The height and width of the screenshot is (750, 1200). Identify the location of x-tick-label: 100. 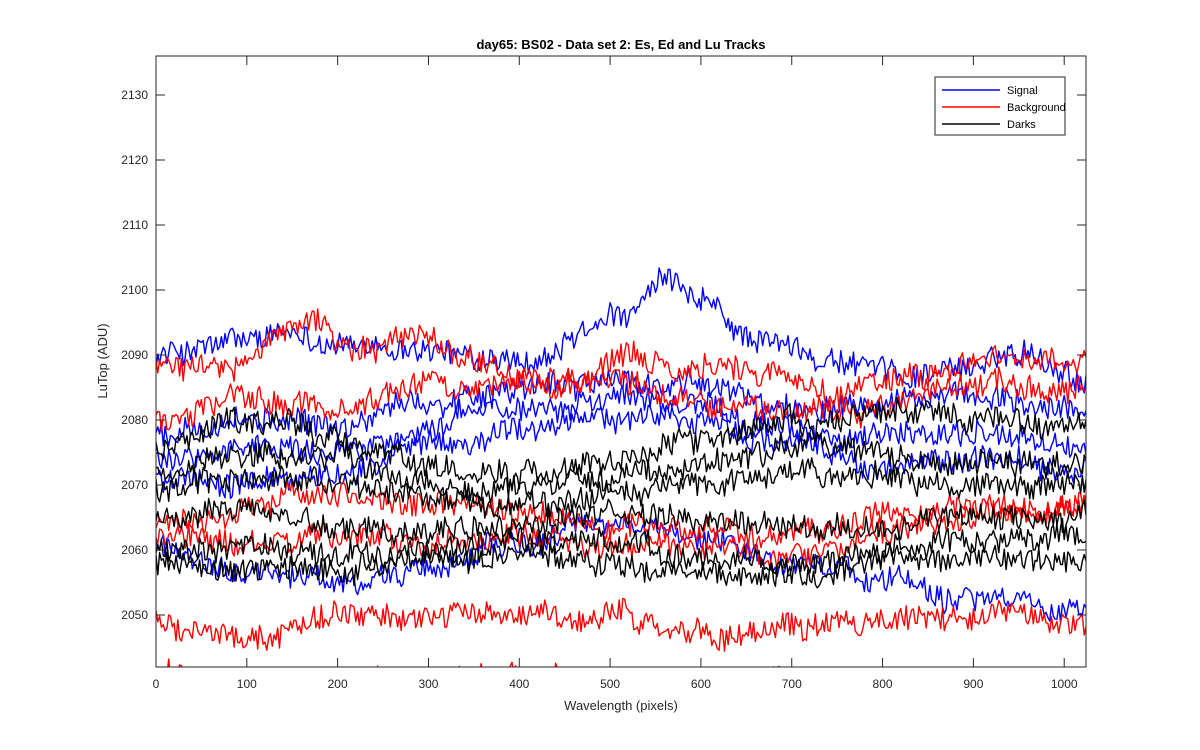
(247, 684).